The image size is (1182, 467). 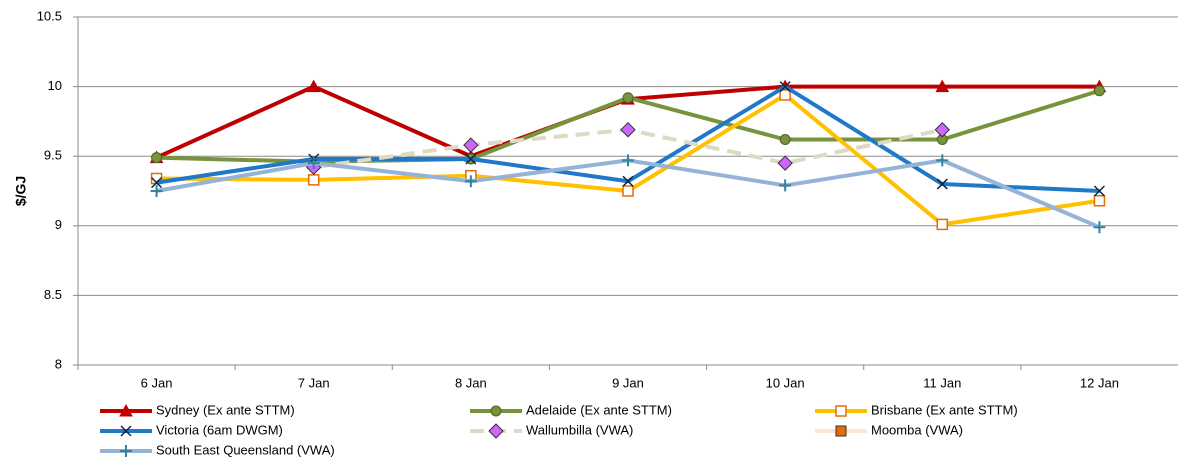 I want to click on y-tick-label: 10, so click(x=55, y=85).